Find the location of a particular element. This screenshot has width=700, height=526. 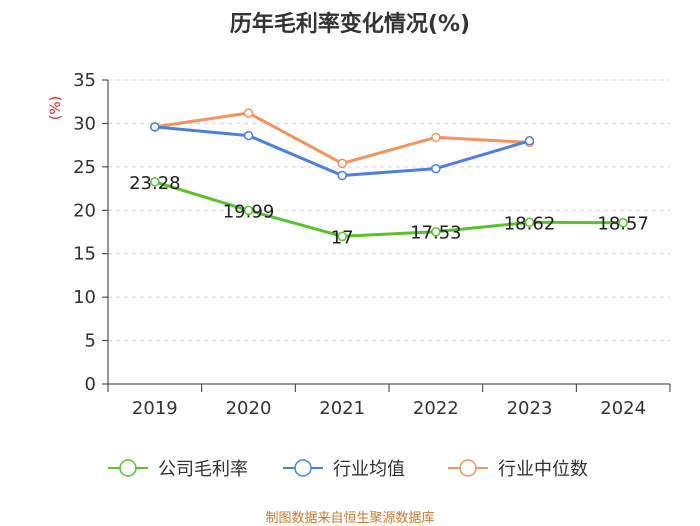

y-tick-label: 15 is located at coordinates (84, 254).